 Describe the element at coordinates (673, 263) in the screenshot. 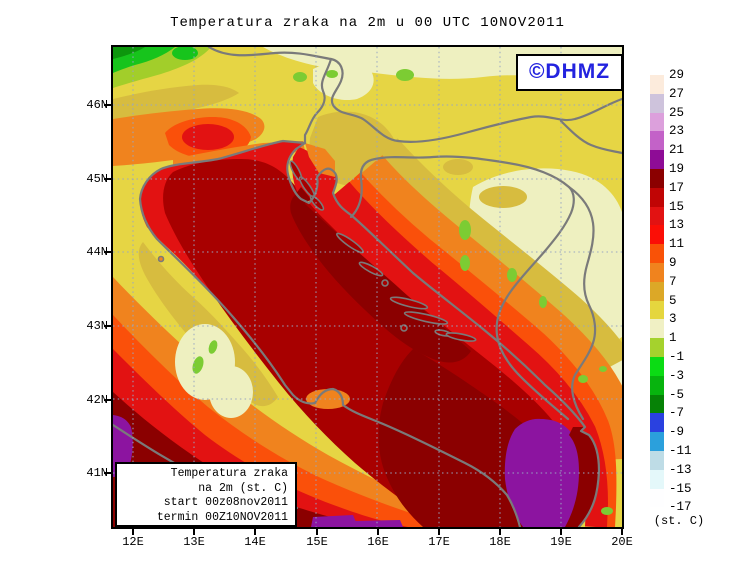

I see `colorbar-level-label: 9` at that location.